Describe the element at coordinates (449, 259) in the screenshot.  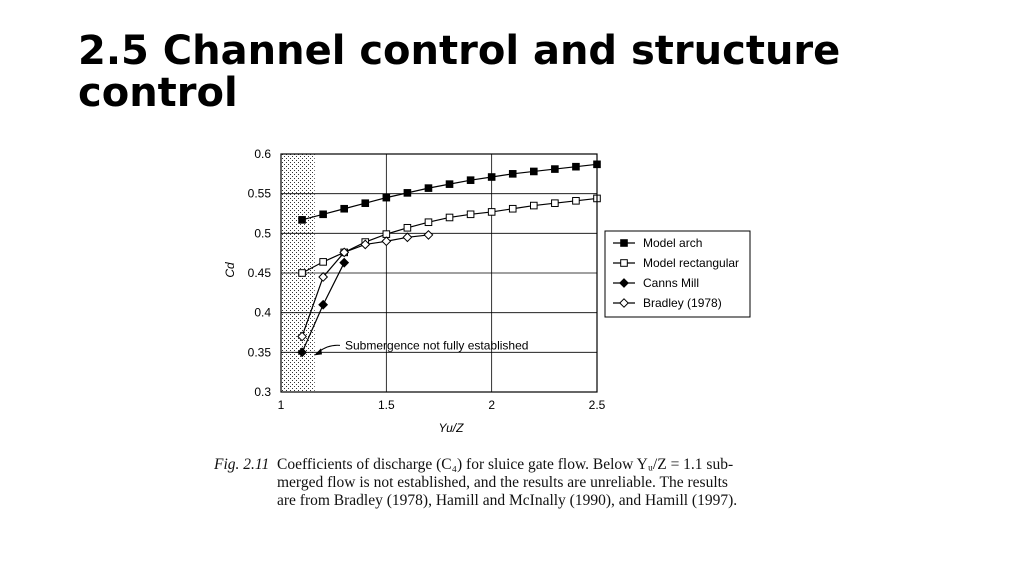
I see `series-layer` at that location.